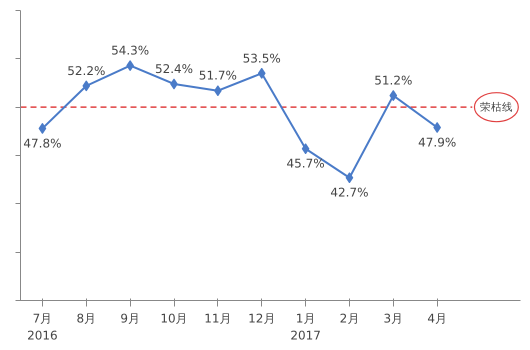 The width and height of the screenshot is (530, 350). Describe the element at coordinates (496, 107) in the screenshot. I see `ref-line-label: 荣枯线` at that location.